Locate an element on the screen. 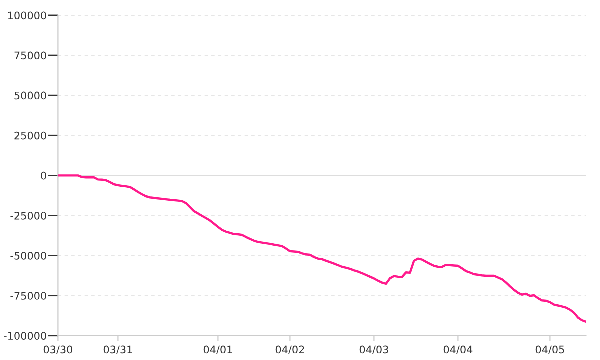  y-tick-label: 25000 is located at coordinates (30, 136).